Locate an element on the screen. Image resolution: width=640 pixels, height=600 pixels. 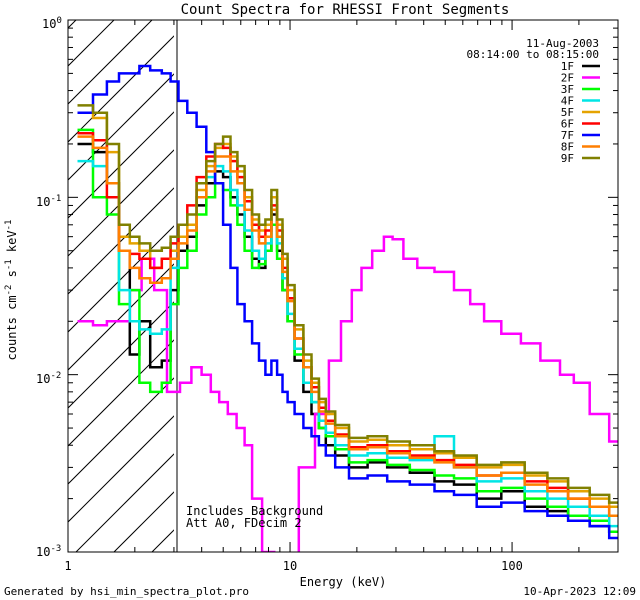
legend-label: 2F is located at coordinates (567, 78).